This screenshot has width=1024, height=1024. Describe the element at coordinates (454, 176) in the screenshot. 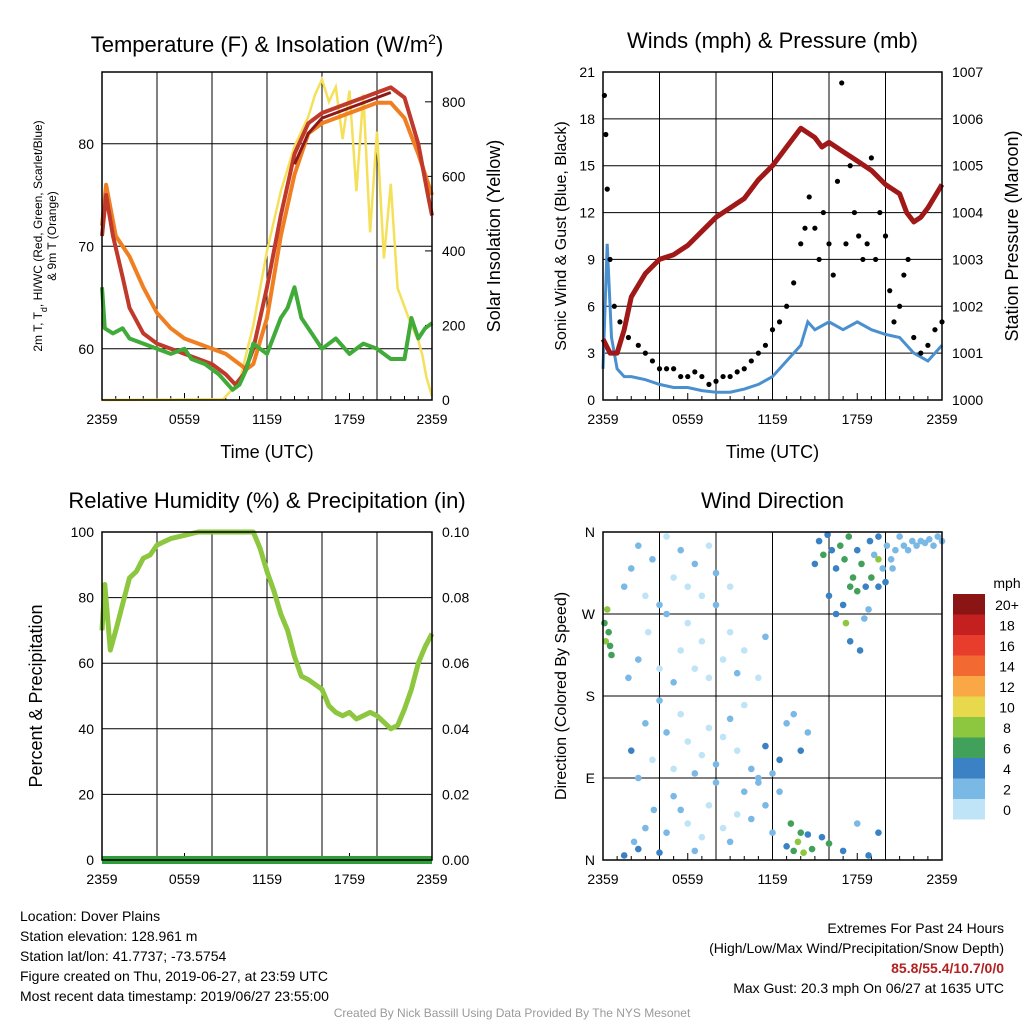

I see `y2-tick-label: 600` at that location.